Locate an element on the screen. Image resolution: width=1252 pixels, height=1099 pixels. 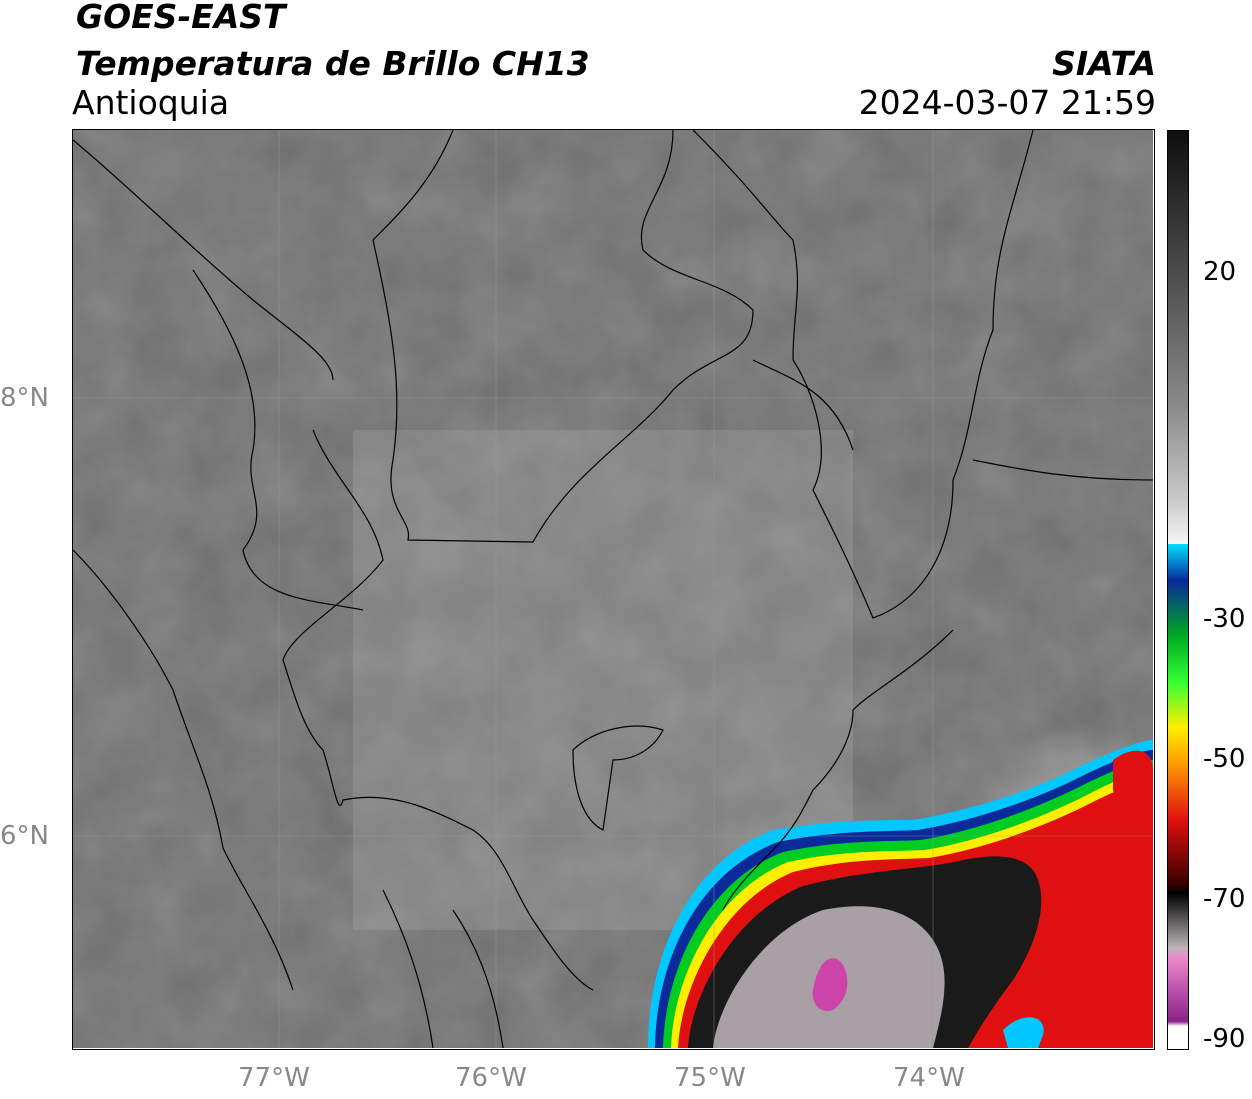
org-label: SIATA is located at coordinates (1104, 63).